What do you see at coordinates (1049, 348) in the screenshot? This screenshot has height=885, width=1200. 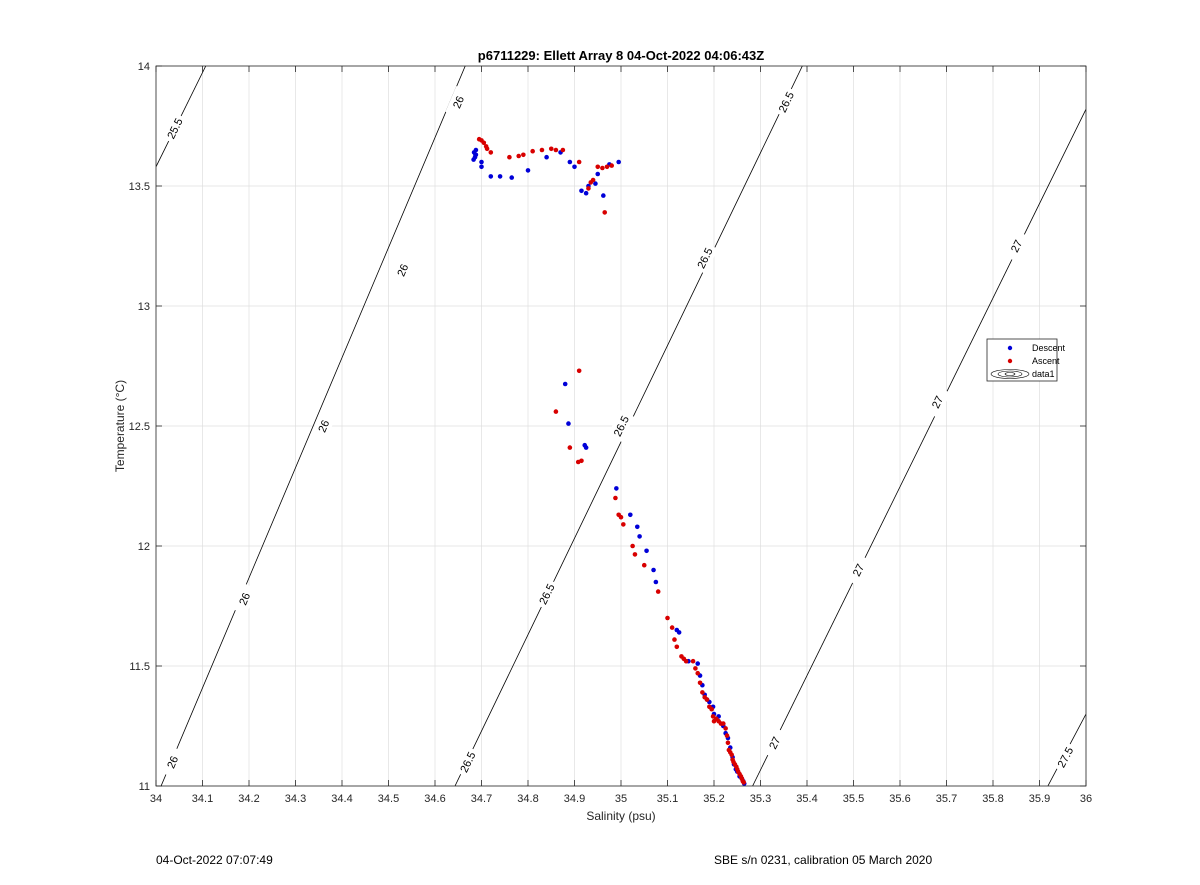 I see `legend-label-descent: Descent` at bounding box center [1049, 348].